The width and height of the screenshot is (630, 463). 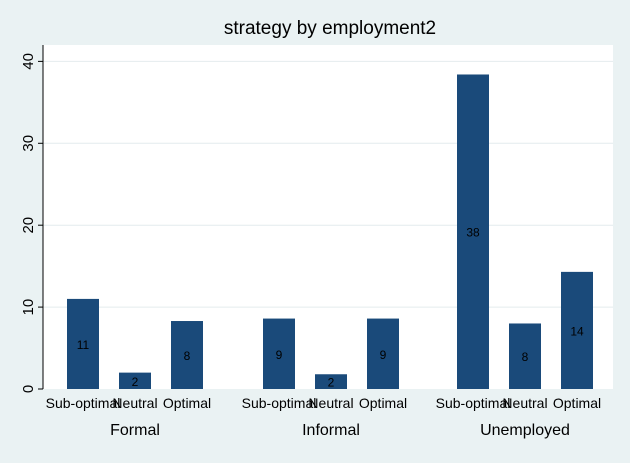 I want to click on y-tick-label: 10, so click(x=28, y=307).